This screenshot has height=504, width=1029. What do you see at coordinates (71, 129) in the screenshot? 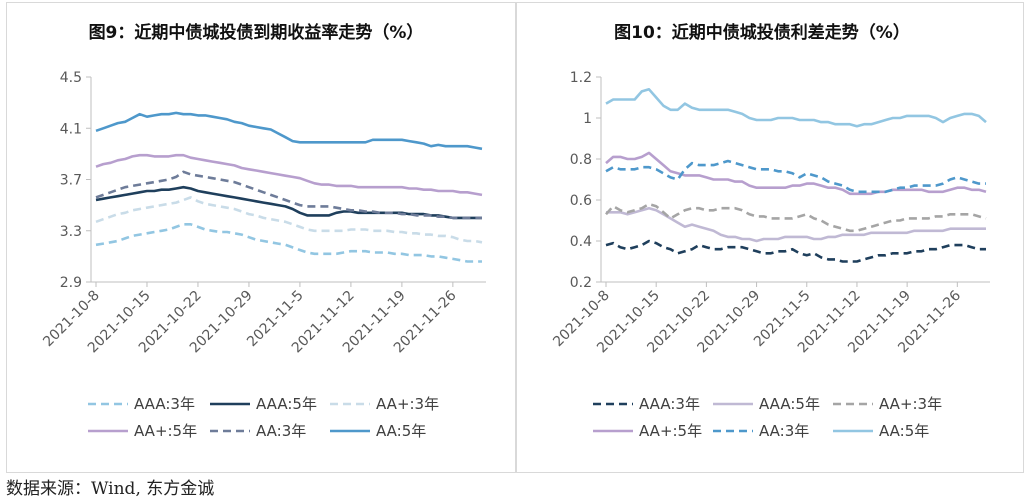
I see `y-tick-label: 4.1` at bounding box center [71, 129].